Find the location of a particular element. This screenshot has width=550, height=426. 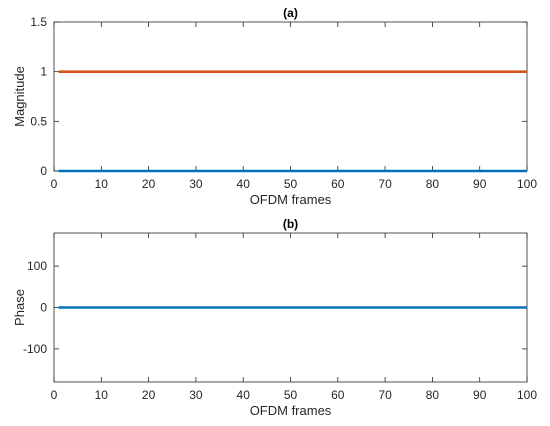

y-axis-label: Phase is located at coordinates (19, 307).